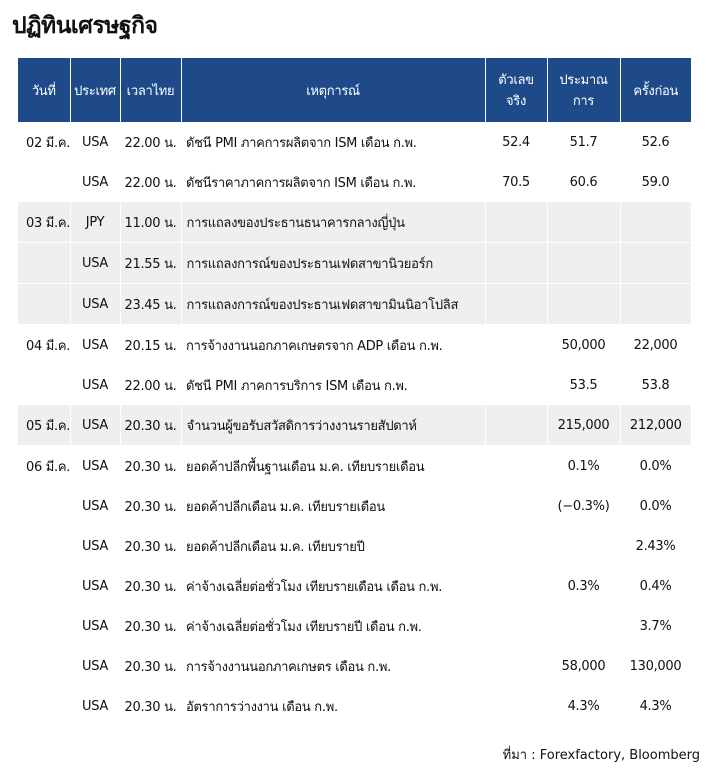 Image resolution: width=712 pixels, height=772 pixels. I want to click on event-cell: อัตราการว่างงาน เดือน ก.พ., so click(262, 707).